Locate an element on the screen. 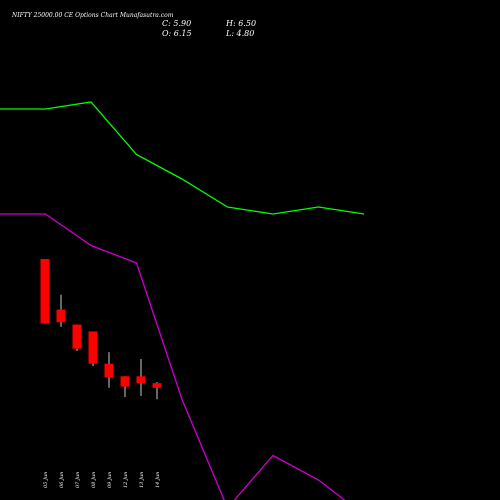 Image resolution: width=500 pixels, height=500 pixels. x-tick-label: 07 Jun is located at coordinates (78, 480).